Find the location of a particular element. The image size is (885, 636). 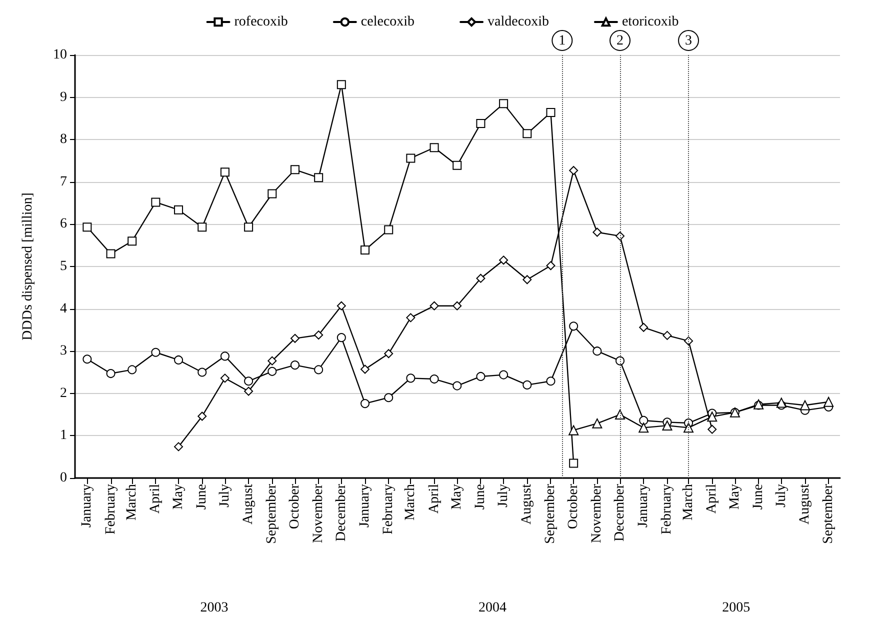

legend-label: etoricoxib is located at coordinates (650, 22).